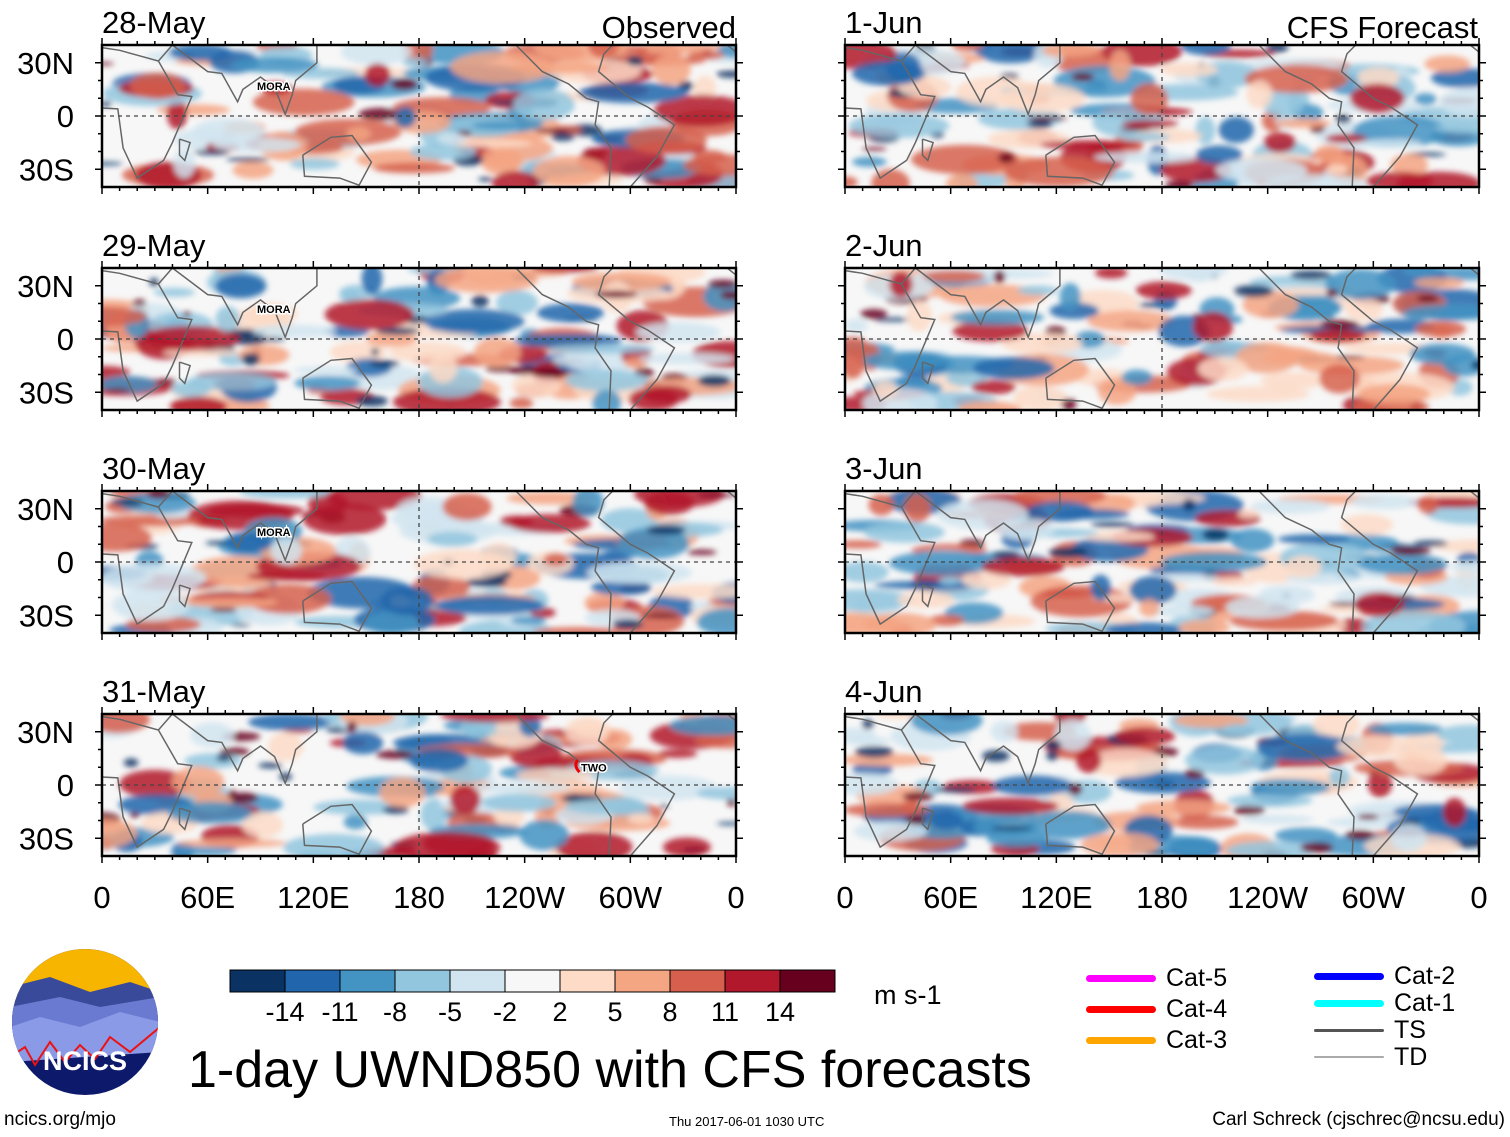 The width and height of the screenshot is (1510, 1137). Describe the element at coordinates (505, 1012) in the screenshot. I see `colorbar-tick-label: -2` at that location.